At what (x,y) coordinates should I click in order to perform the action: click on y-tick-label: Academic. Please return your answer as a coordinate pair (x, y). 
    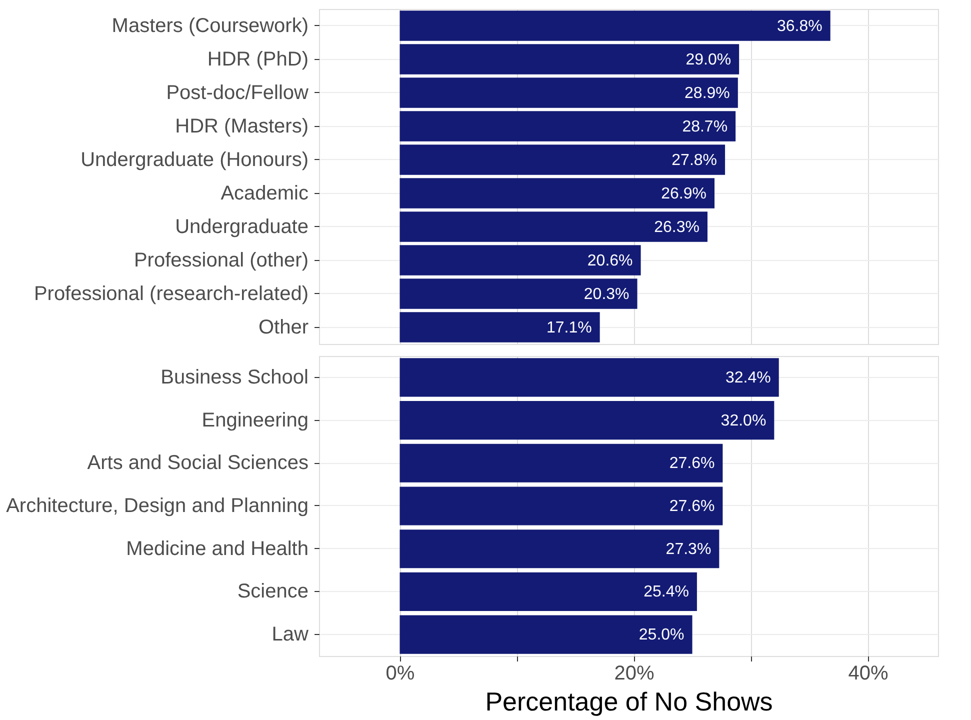
    Looking at the image, I should click on (264, 193).